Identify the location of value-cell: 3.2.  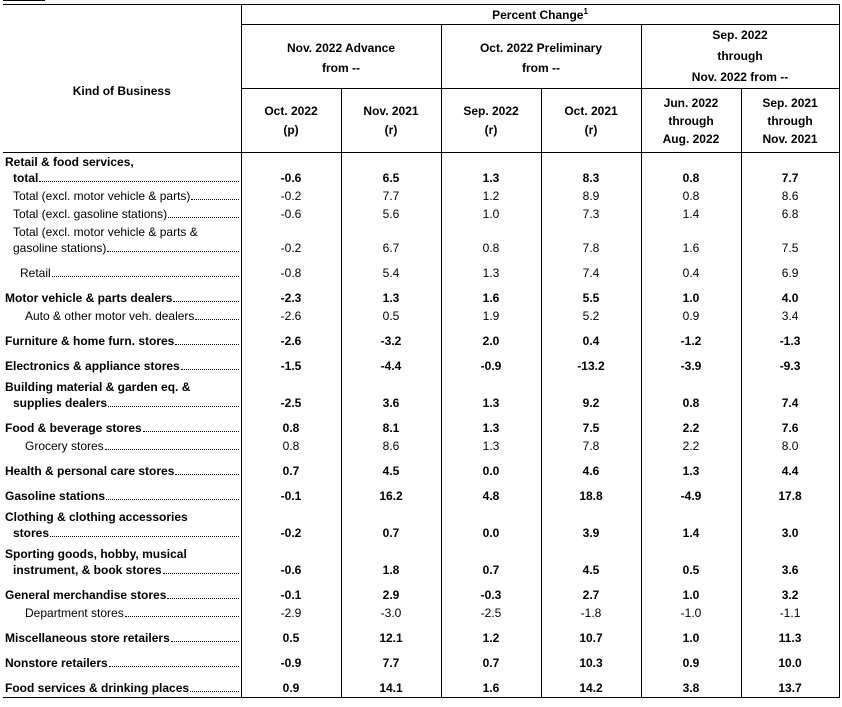
(790, 591).